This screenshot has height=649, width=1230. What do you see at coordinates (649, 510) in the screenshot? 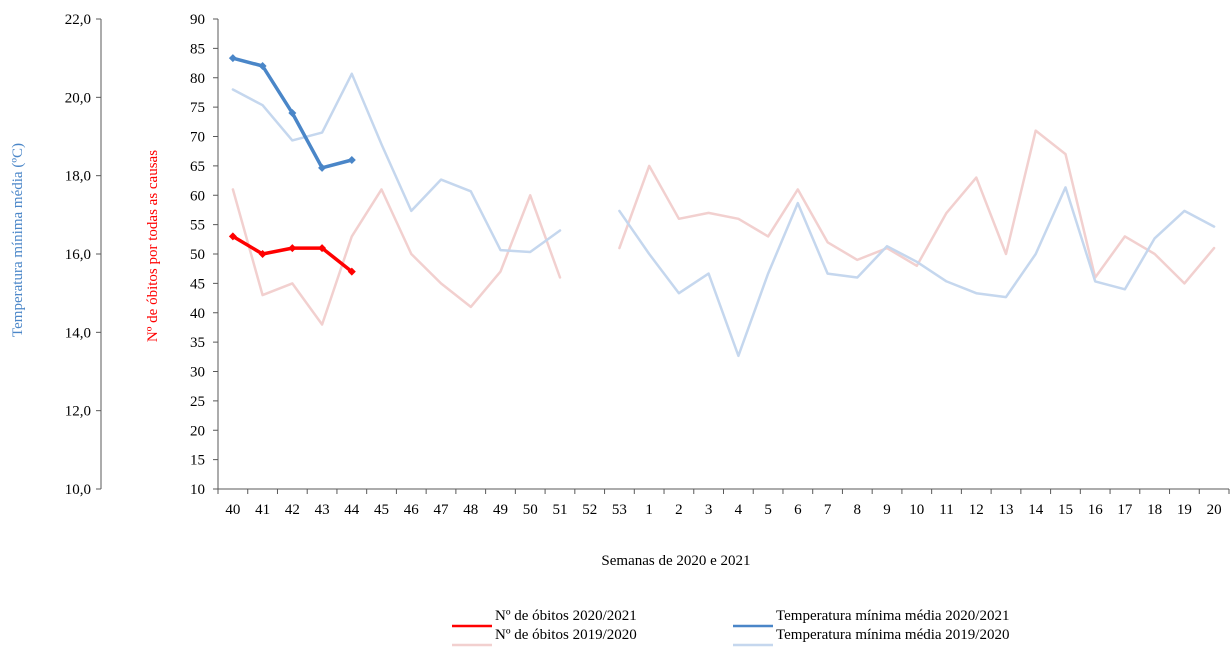
I see `x-axis-tick-label: 1` at bounding box center [649, 510].